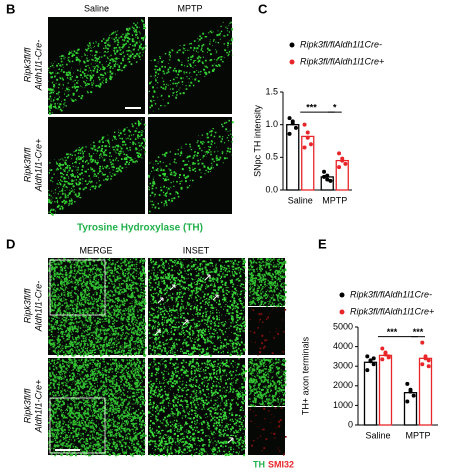 This screenshot has width=472, height=473. I want to click on panel-label: B, so click(10, 8).